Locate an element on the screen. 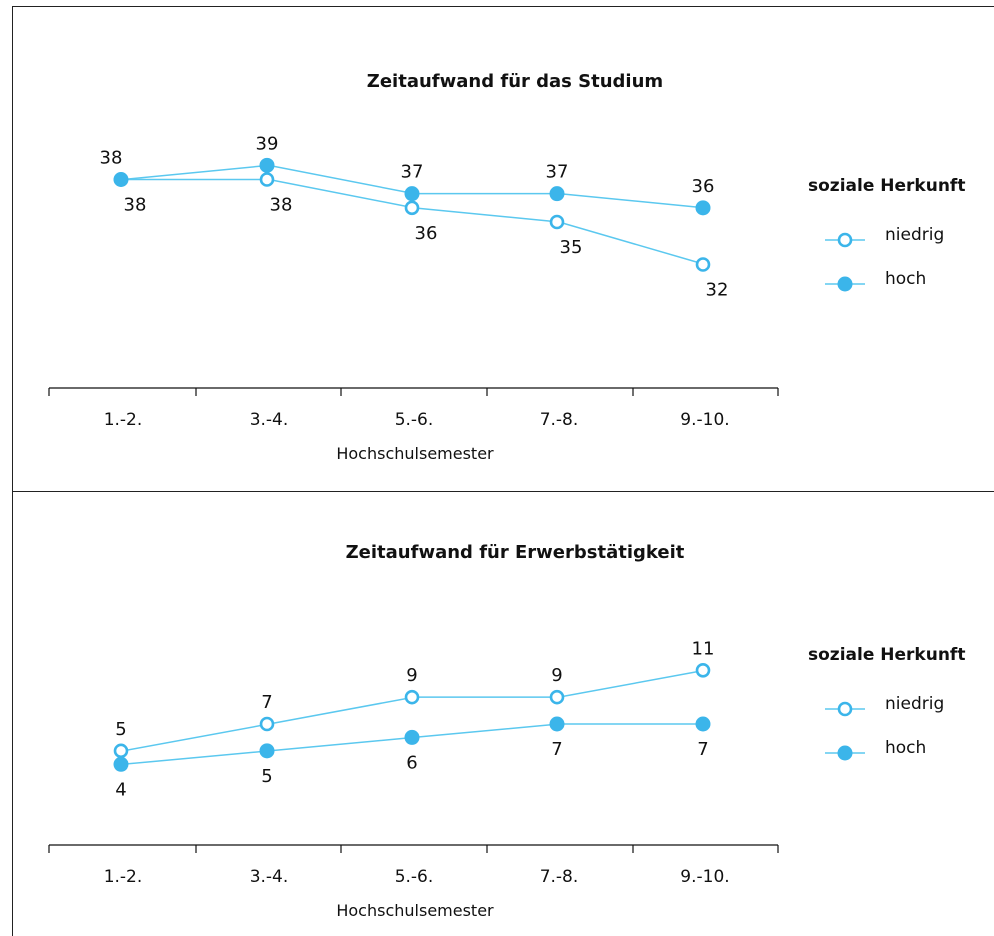 The width and height of the screenshot is (994, 936). data-label-niedrig: 35 is located at coordinates (571, 247).